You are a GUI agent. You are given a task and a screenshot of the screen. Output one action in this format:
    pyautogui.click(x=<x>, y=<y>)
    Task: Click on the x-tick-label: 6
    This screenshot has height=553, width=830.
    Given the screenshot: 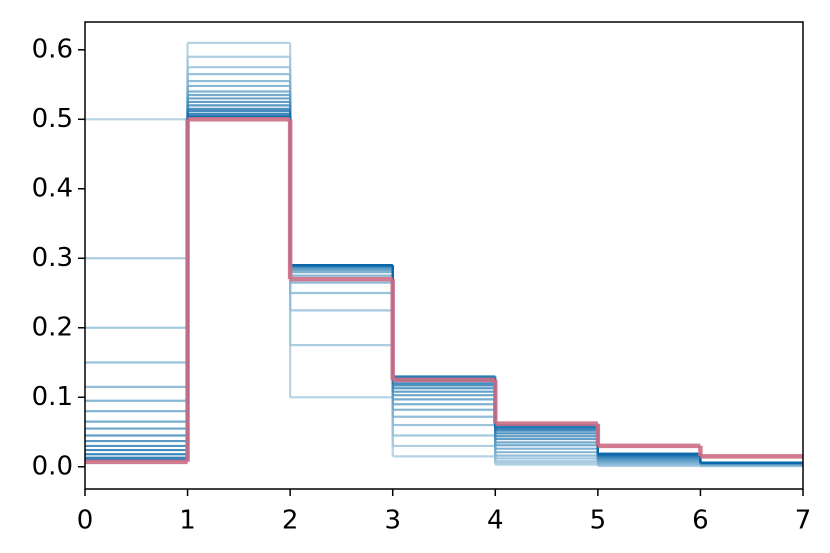 What is the action you would take?
    pyautogui.click(x=700, y=521)
    